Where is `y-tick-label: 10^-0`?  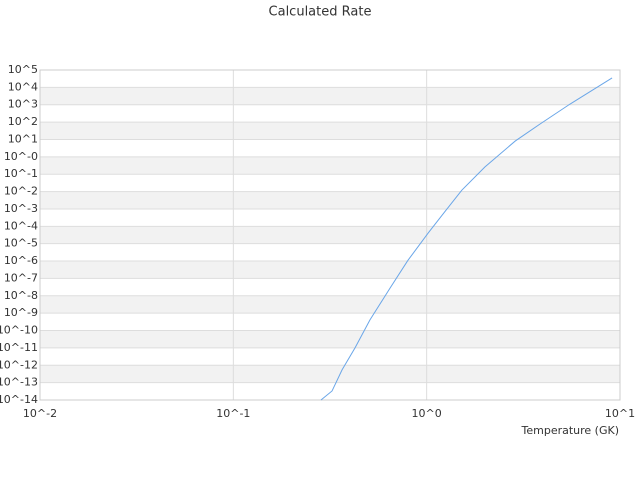 y-tick-label: 10^-0 is located at coordinates (21, 156).